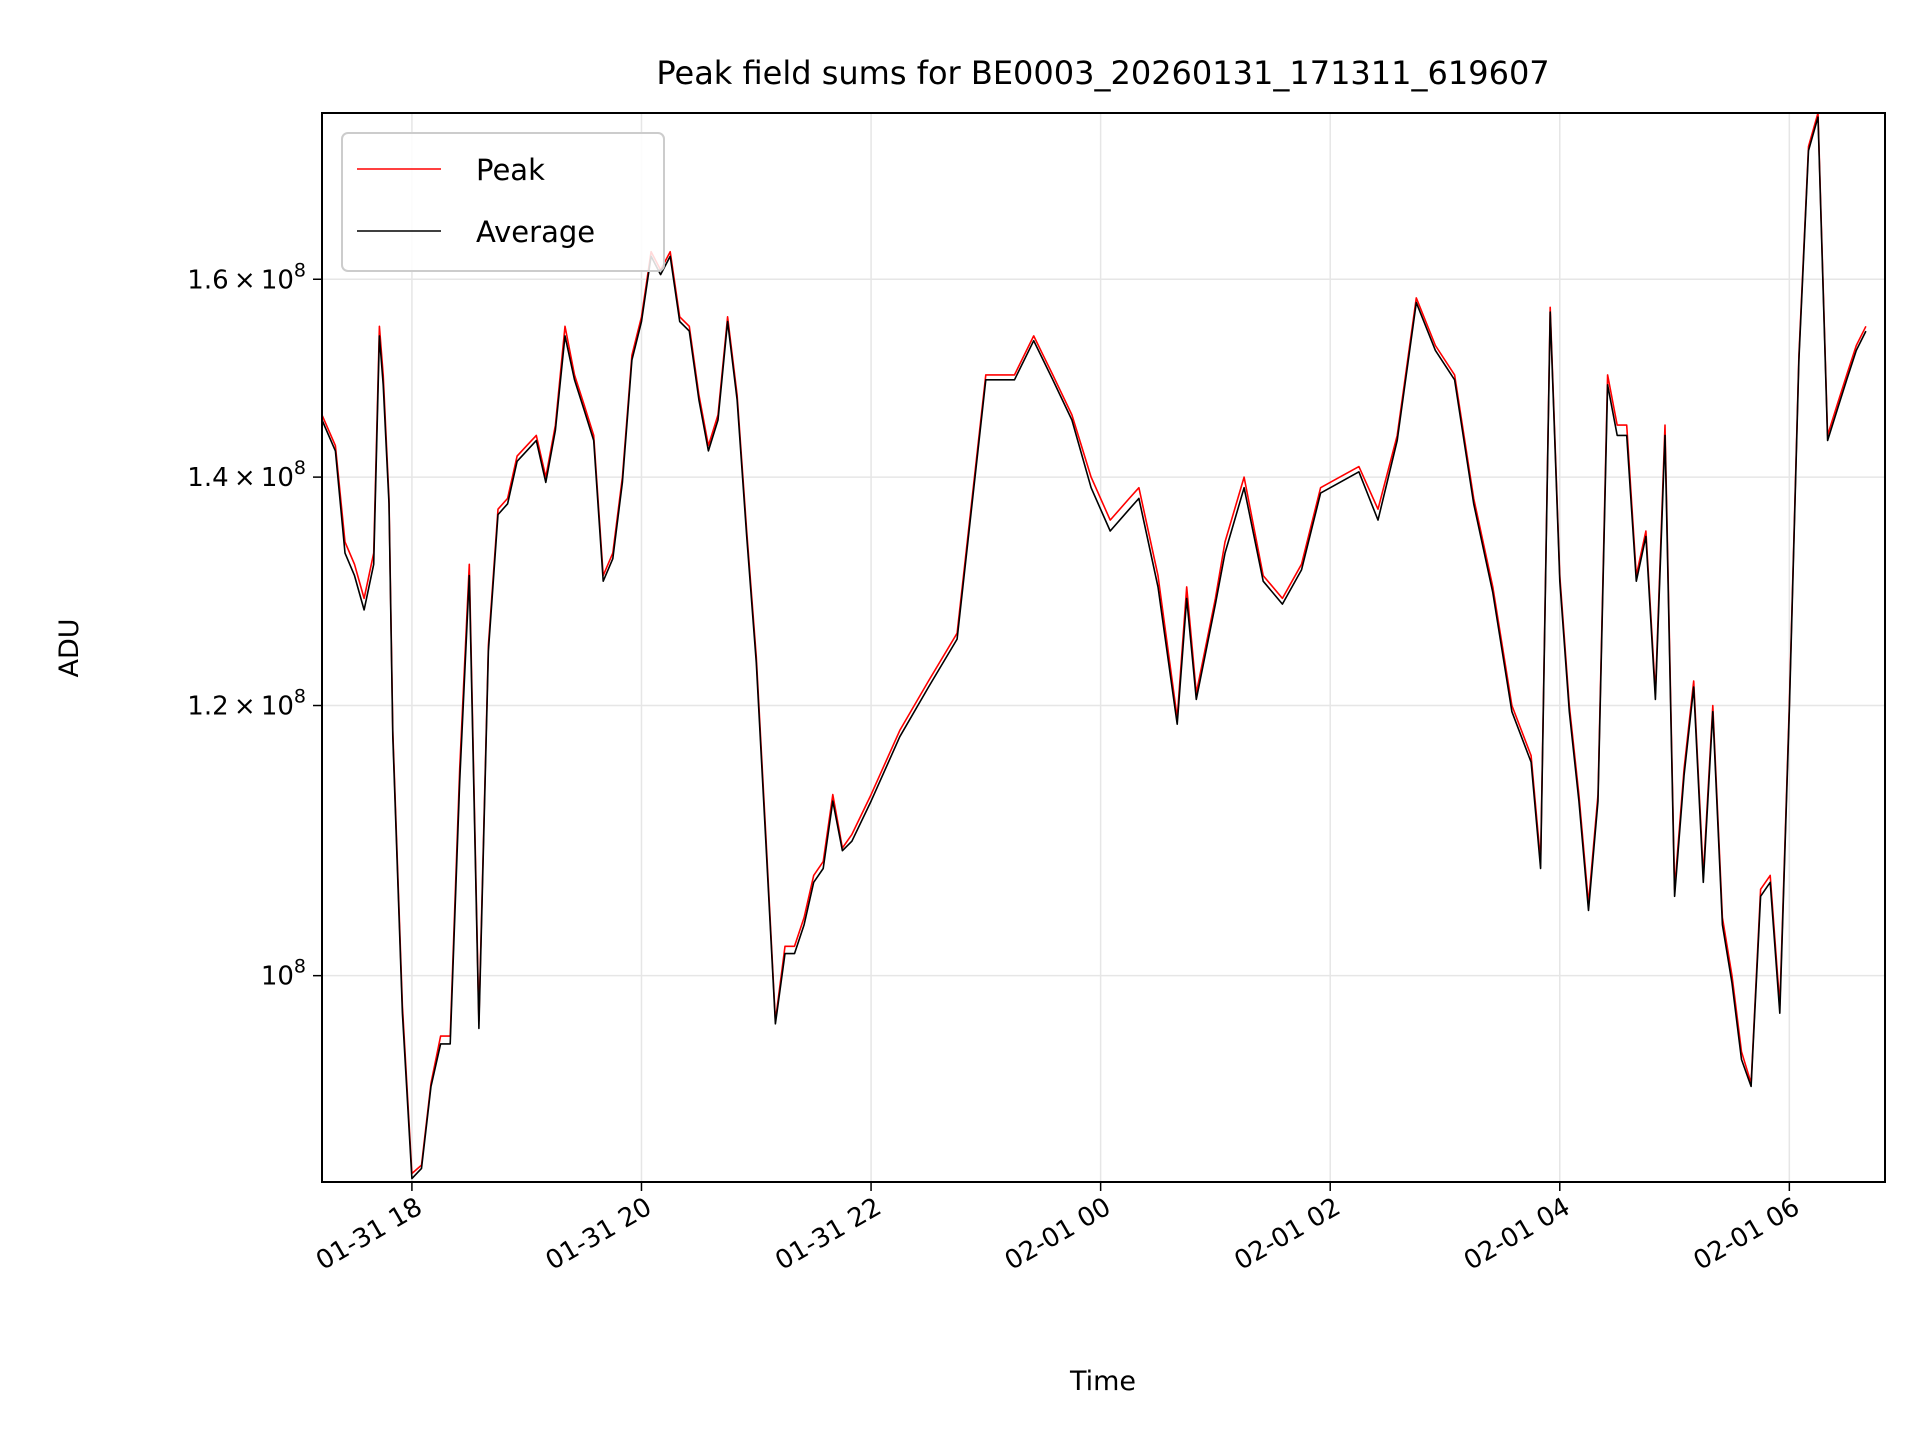 The image size is (1920, 1440). What do you see at coordinates (254, 625) in the screenshot?
I see `y-axis: 108 1.2 × 108 1.4 × 108 1.6 × 108` at bounding box center [254, 625].